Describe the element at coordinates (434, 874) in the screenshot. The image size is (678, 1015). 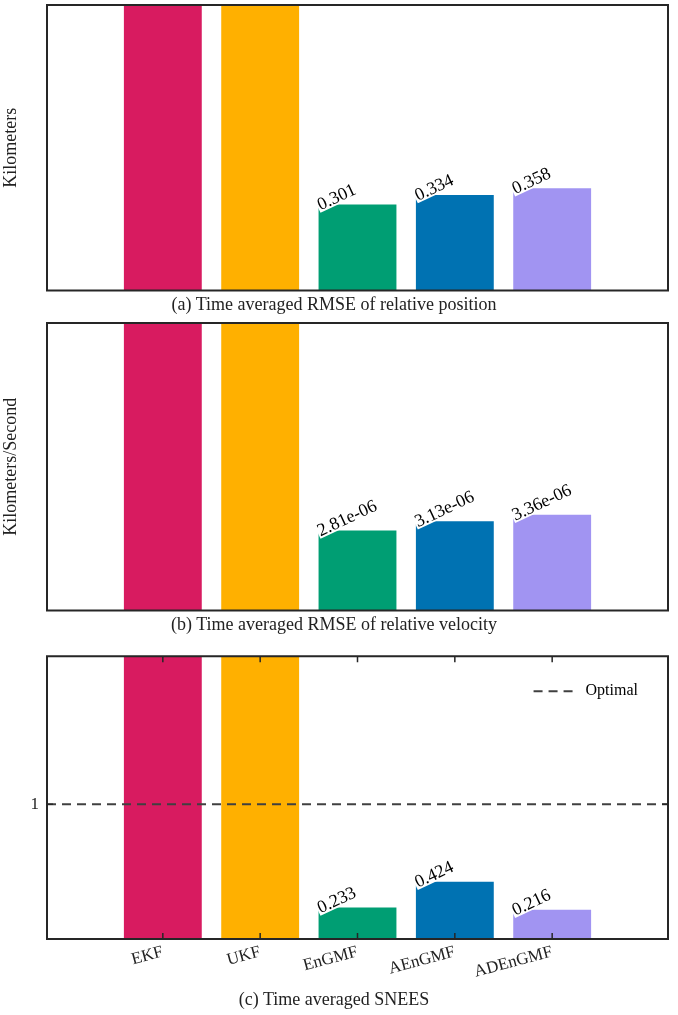
I see `data-label: 0.424` at that location.